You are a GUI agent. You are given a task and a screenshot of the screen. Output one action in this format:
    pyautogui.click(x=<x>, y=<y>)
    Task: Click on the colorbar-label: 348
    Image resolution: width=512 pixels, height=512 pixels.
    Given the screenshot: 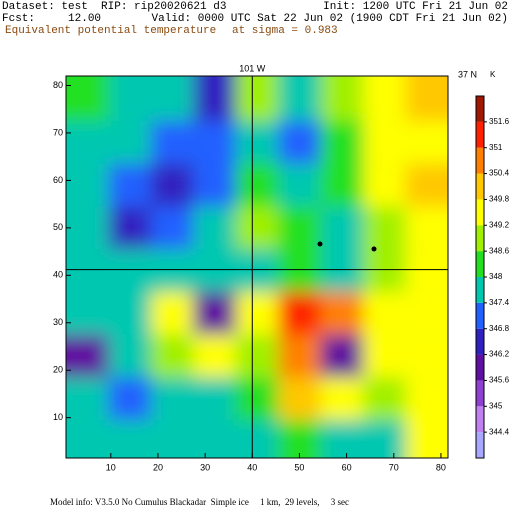 What is the action you would take?
    pyautogui.click(x=496, y=276)
    